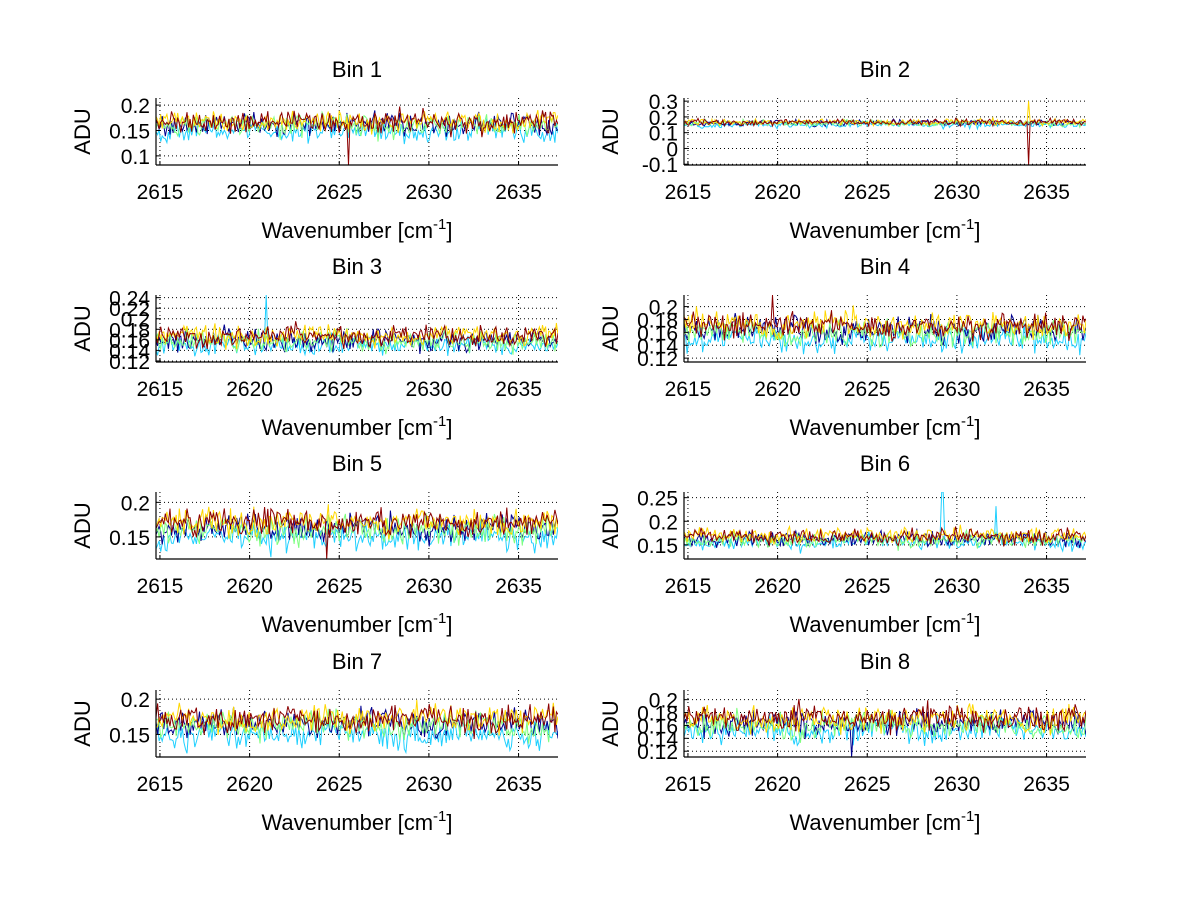 This screenshot has height=901, width=1200. I want to click on panel-title: Bin 4, so click(885, 266).